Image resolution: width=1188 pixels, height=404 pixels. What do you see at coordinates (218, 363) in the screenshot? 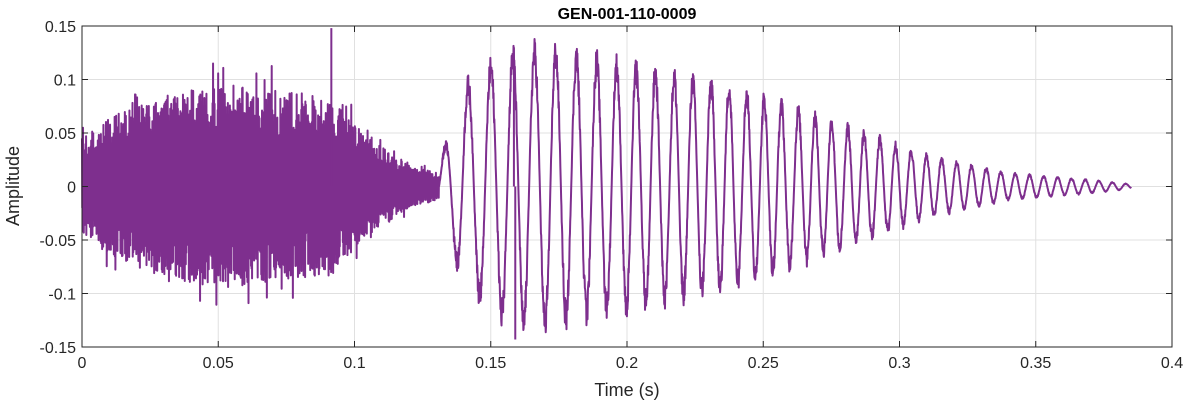
I see `x-tick-label: 0.05` at bounding box center [218, 363].